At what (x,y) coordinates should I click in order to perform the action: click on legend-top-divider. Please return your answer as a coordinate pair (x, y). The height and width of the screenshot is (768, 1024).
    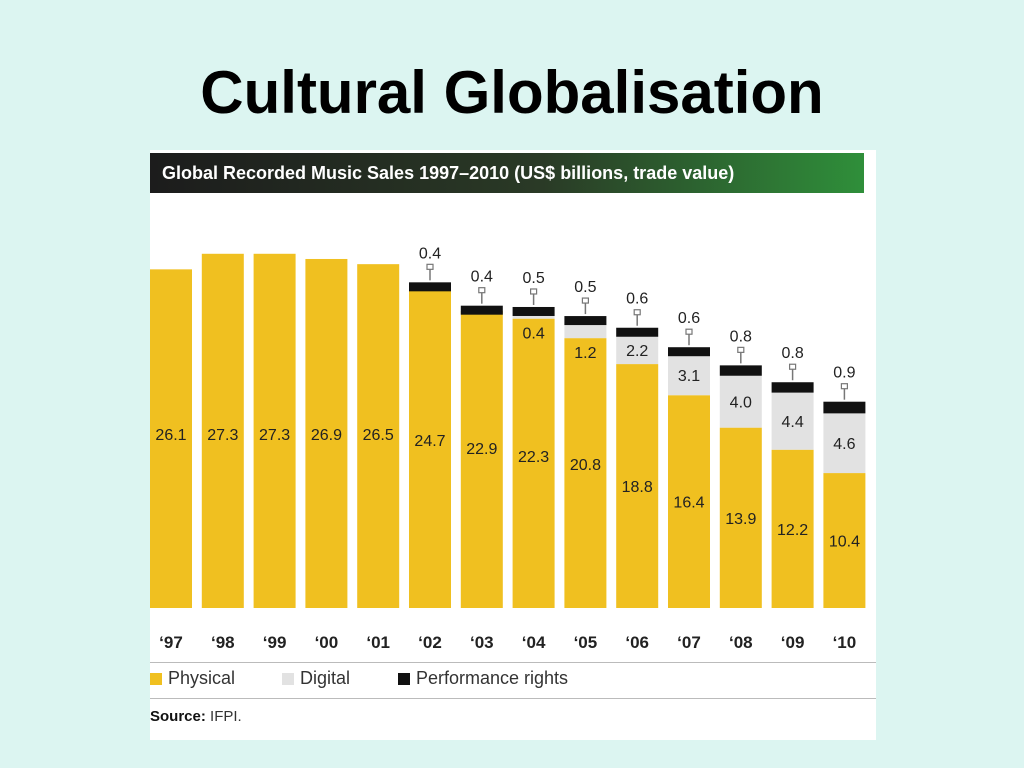
    Looking at the image, I should click on (513, 662).